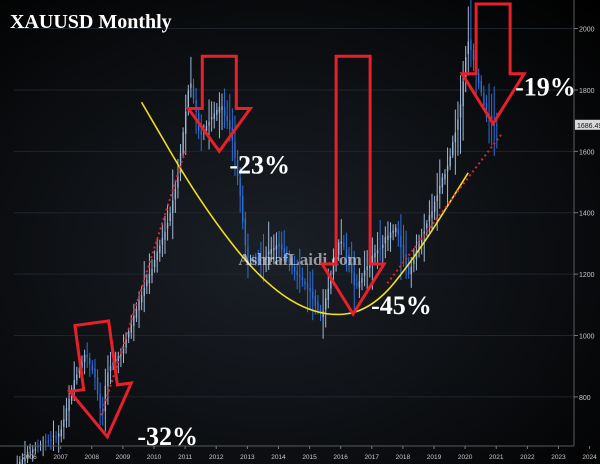 The image size is (600, 464). Describe the element at coordinates (299, 259) in the screenshot. I see `watermark: AshrafLaidi.com` at that location.